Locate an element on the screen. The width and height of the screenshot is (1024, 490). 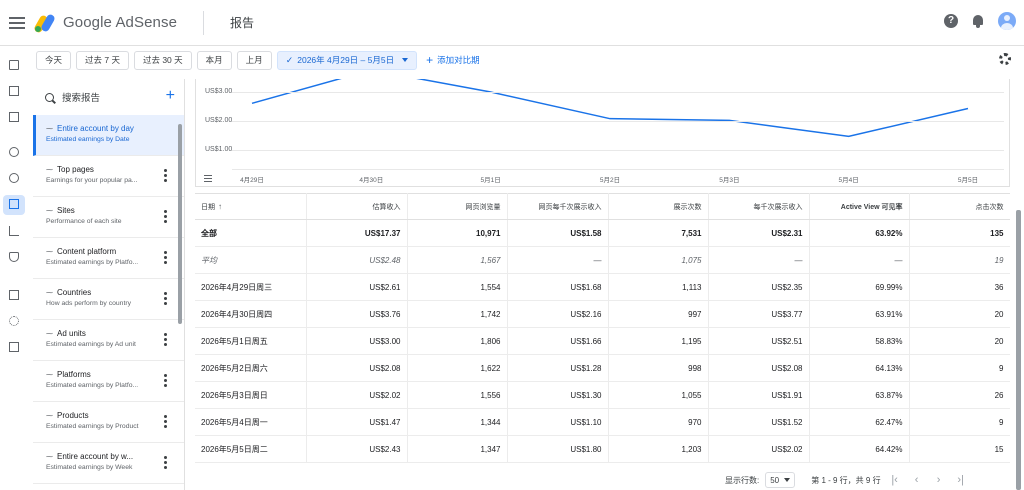
table-cell: US$2.48 is located at coordinates (357, 260).